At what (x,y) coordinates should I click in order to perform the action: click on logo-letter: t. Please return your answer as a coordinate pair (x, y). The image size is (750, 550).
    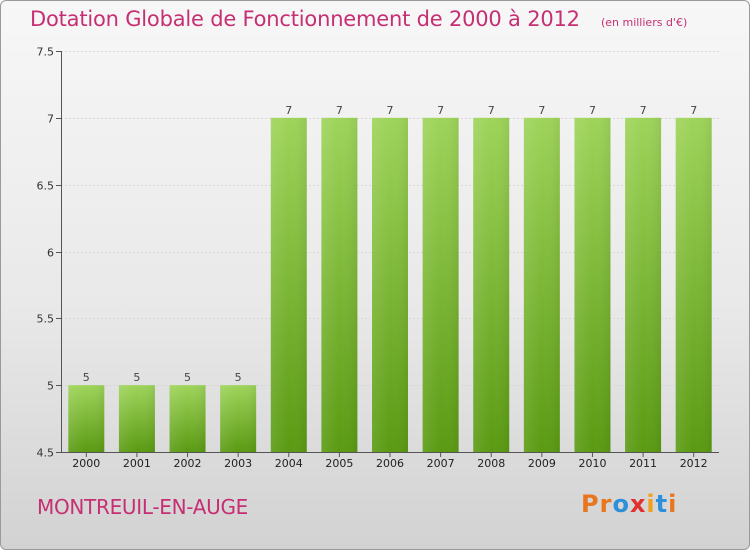
    Looking at the image, I should click on (662, 504).